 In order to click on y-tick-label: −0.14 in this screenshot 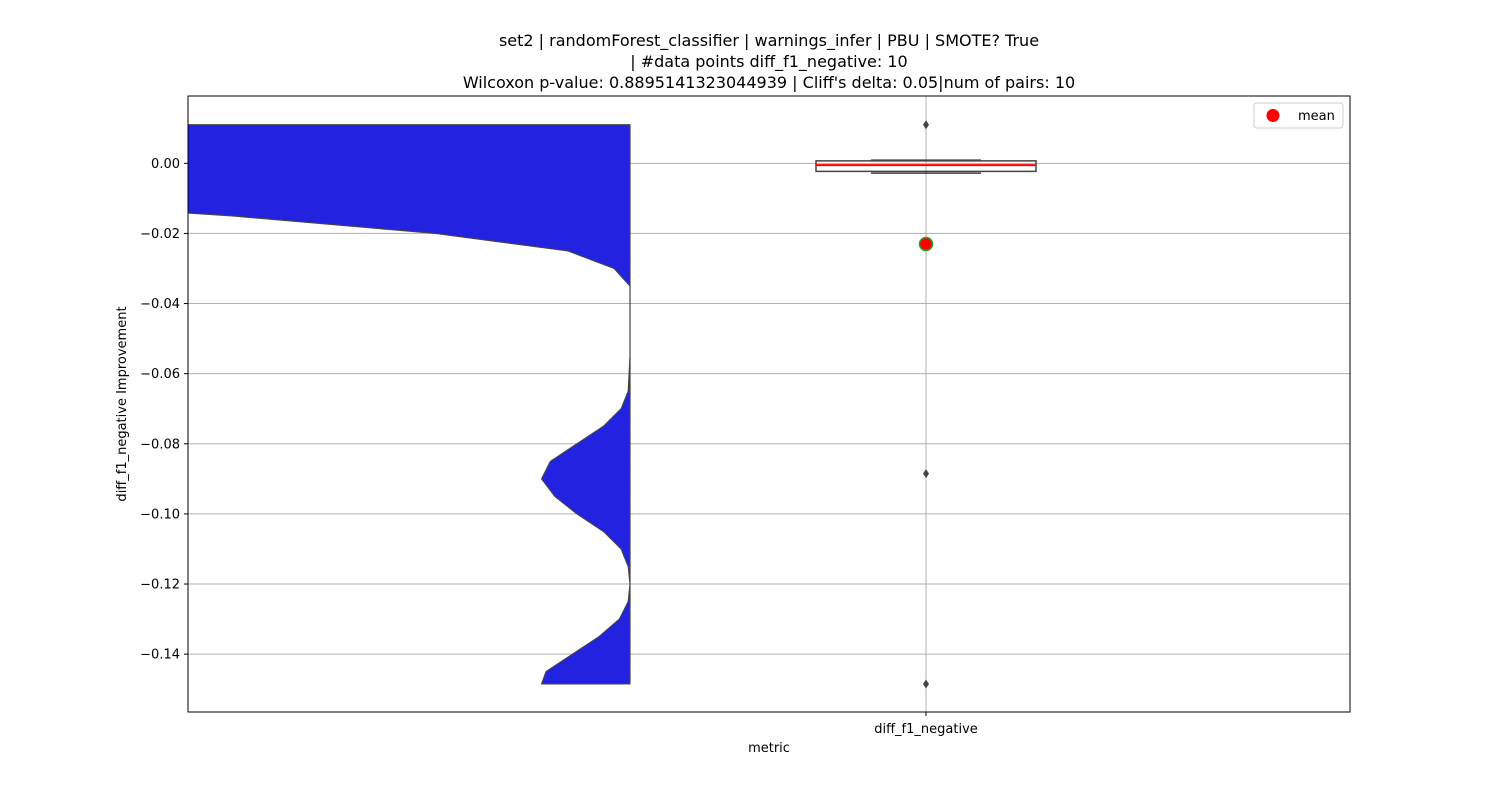, I will do `click(160, 655)`.